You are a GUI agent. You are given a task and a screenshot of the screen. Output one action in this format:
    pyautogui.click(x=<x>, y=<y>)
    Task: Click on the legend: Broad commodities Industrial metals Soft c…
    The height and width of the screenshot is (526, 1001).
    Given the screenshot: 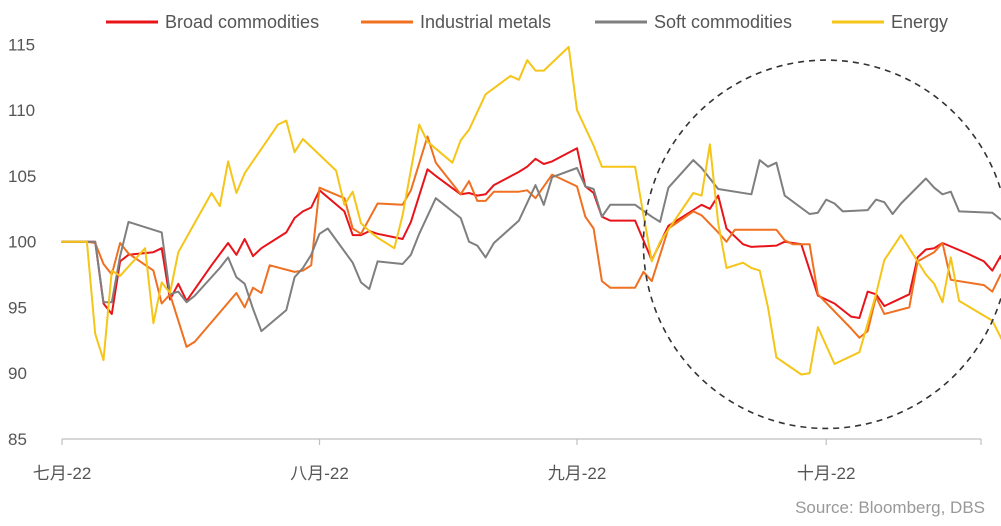 What is the action you would take?
    pyautogui.click(x=527, y=22)
    